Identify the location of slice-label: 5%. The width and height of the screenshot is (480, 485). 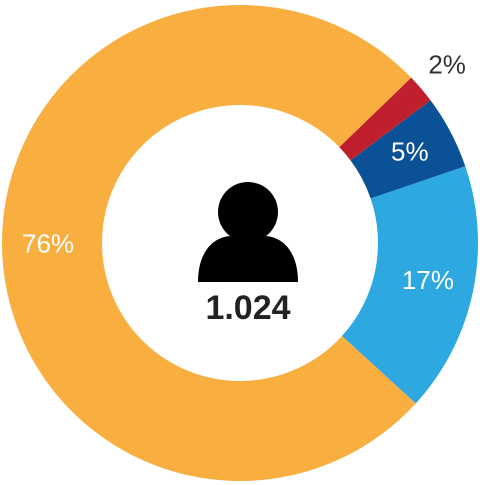
(410, 151).